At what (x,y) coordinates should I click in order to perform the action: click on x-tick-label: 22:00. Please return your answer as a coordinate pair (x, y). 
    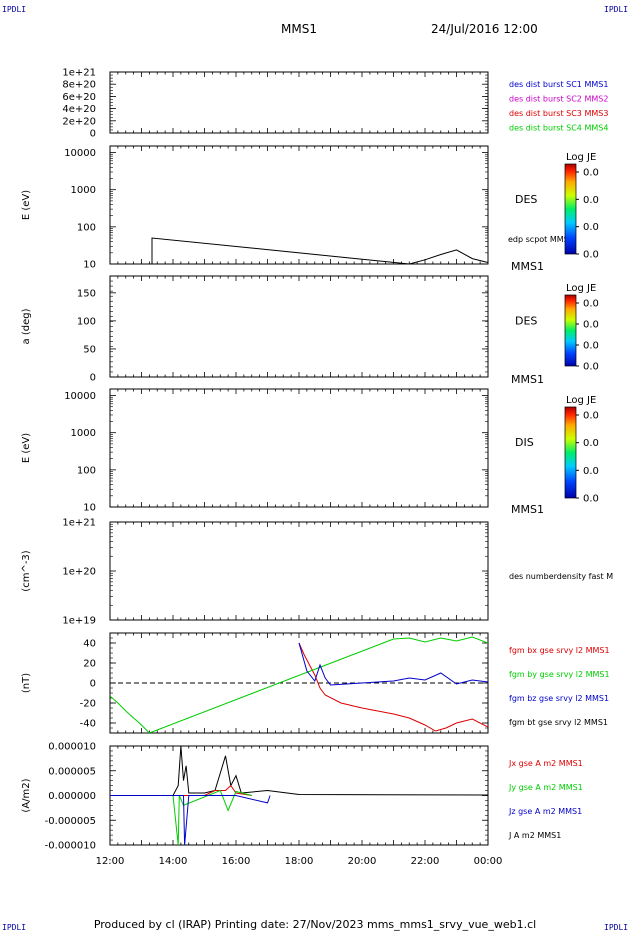
    Looking at the image, I should click on (425, 861).